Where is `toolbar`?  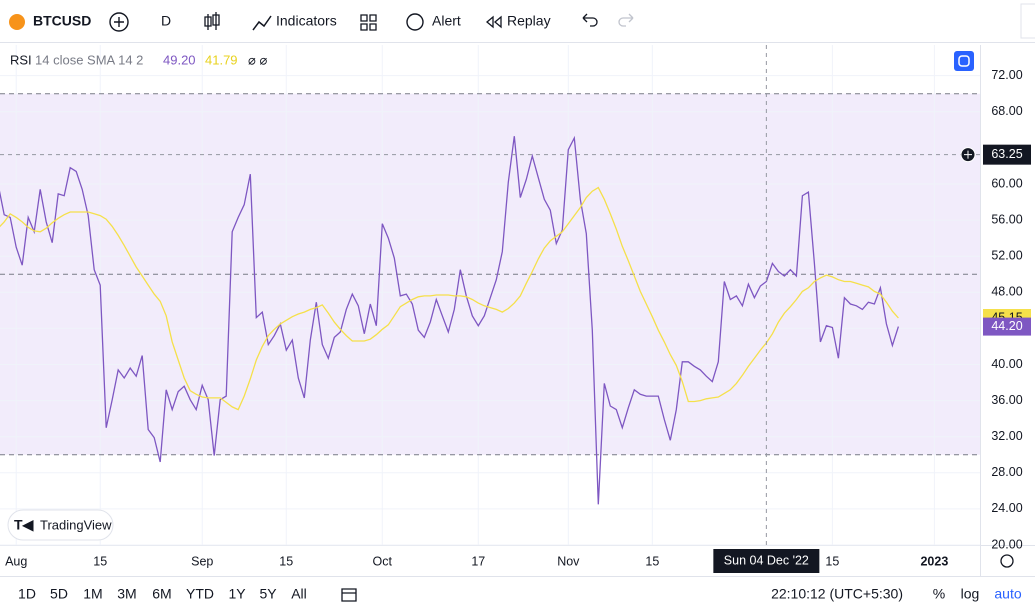
toolbar is located at coordinates (517, 21).